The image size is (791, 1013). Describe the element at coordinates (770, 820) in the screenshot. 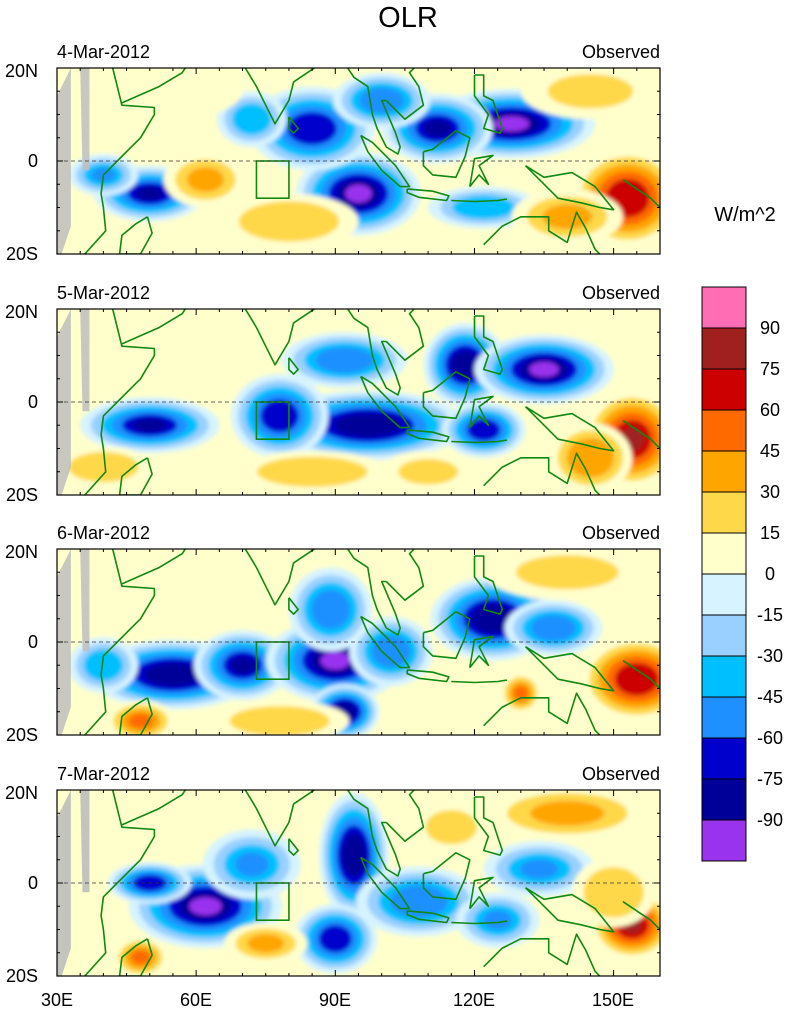

I see `colorbar-label: -90` at that location.